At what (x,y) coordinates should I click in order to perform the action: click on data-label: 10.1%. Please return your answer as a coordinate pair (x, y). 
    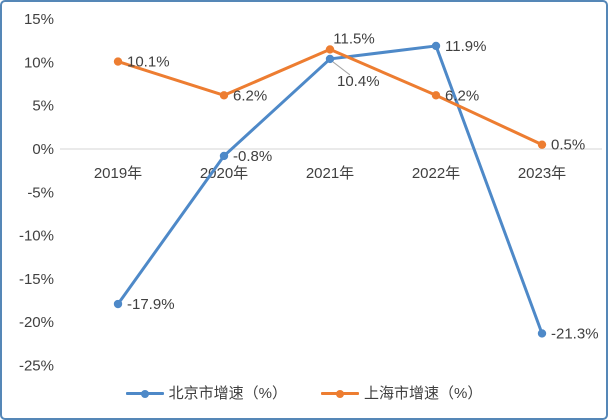
    Looking at the image, I should click on (148, 62).